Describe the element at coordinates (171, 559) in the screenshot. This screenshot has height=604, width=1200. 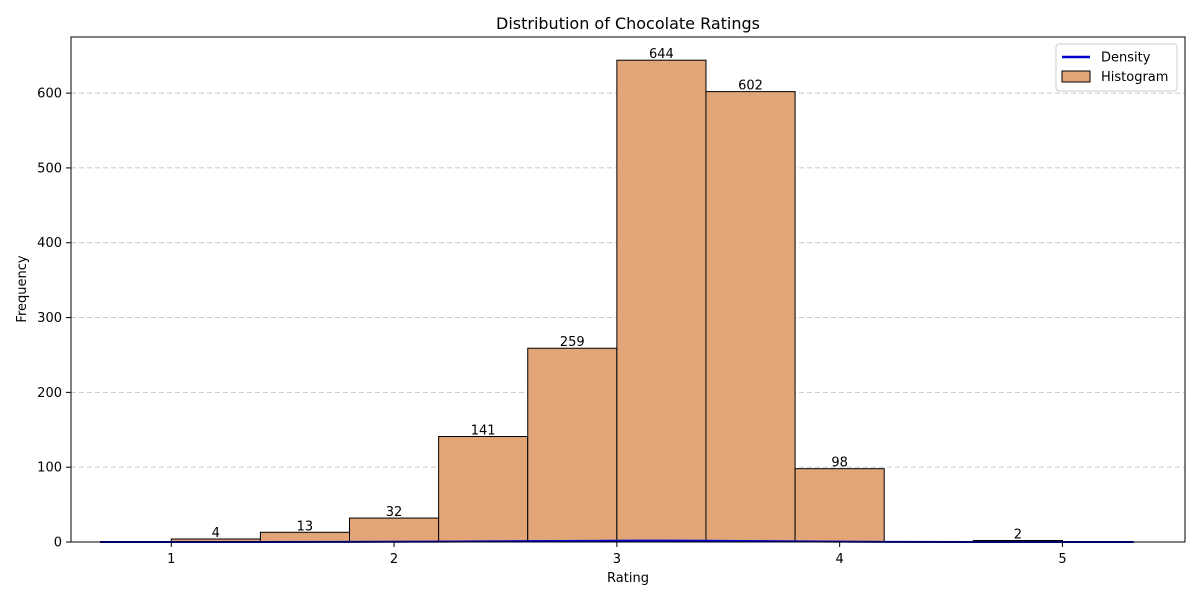
I see `x-tick-label-0: 1` at that location.